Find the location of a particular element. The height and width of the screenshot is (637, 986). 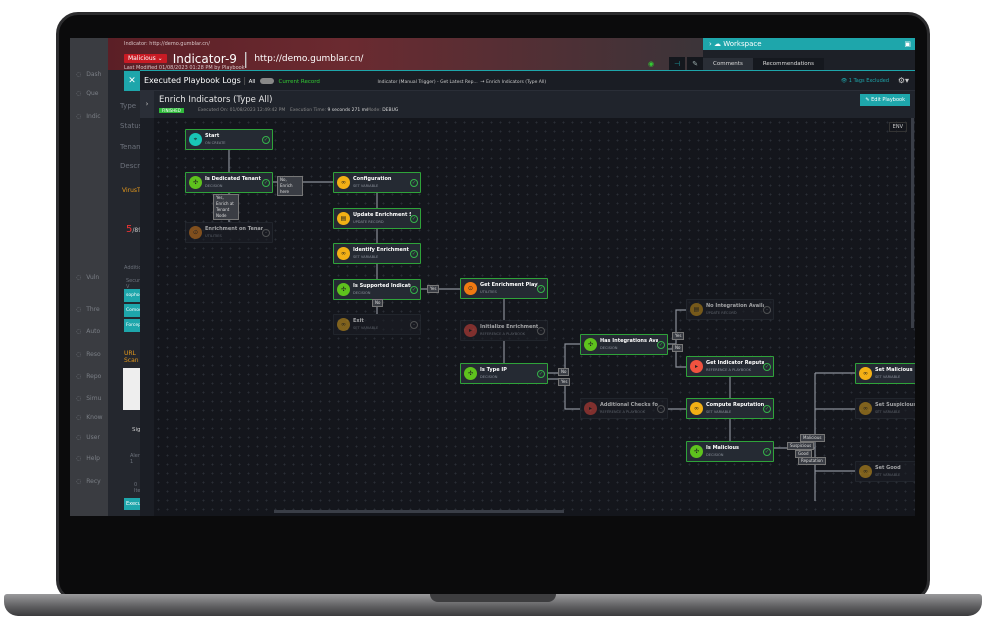

record-toggle is located at coordinates (266, 80).